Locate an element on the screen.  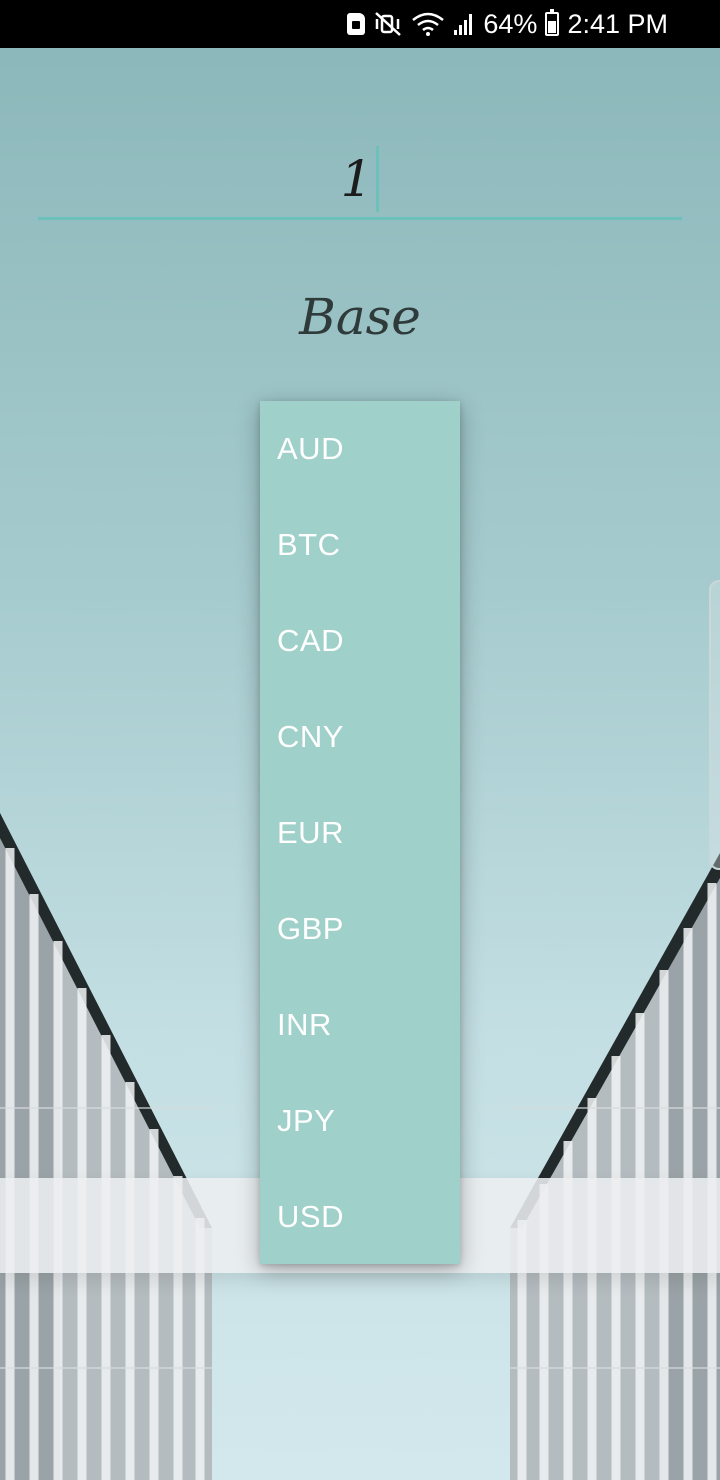
currency-option-jpy: JPY is located at coordinates (306, 1120).